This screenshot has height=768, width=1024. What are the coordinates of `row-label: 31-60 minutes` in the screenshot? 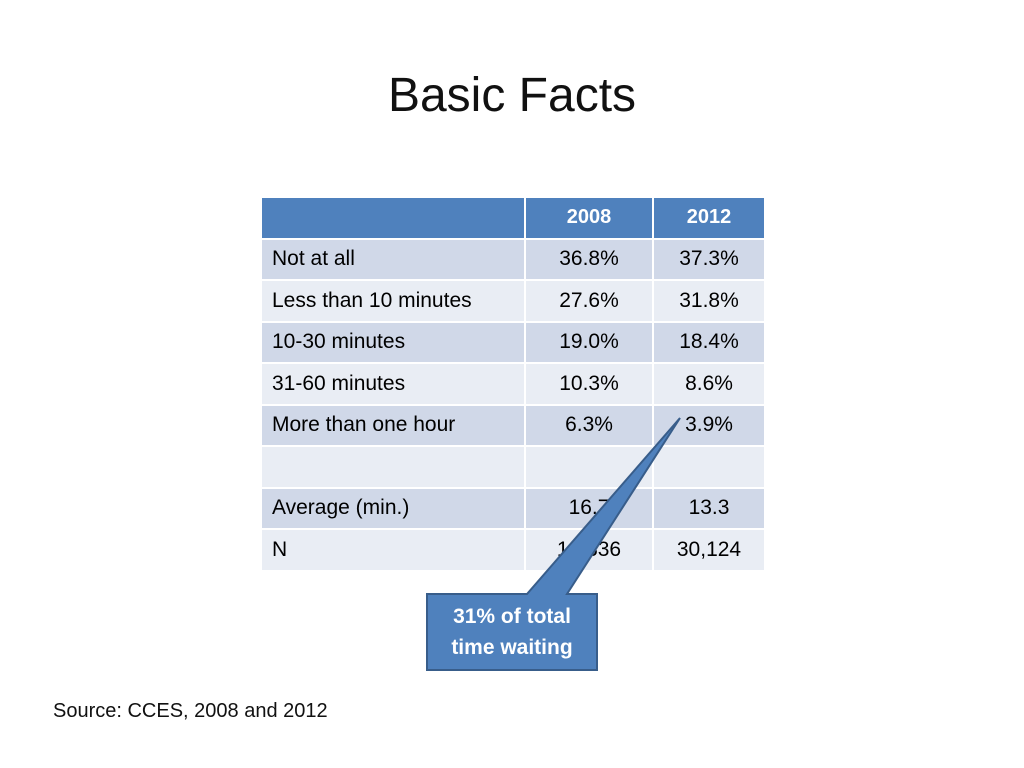 It's located at (393, 384).